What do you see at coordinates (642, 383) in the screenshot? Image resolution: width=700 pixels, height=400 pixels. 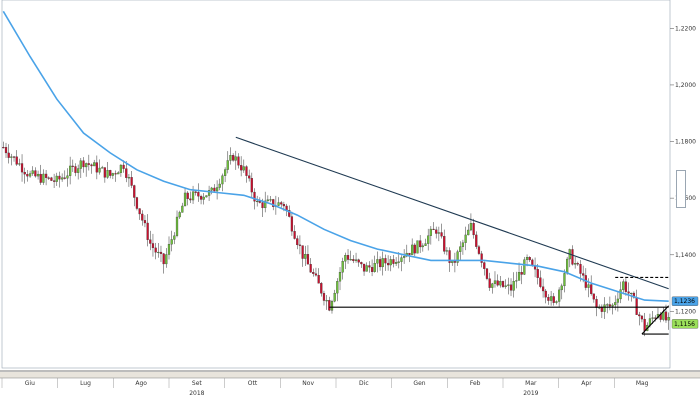 I see `month-label: Mag` at bounding box center [642, 383].